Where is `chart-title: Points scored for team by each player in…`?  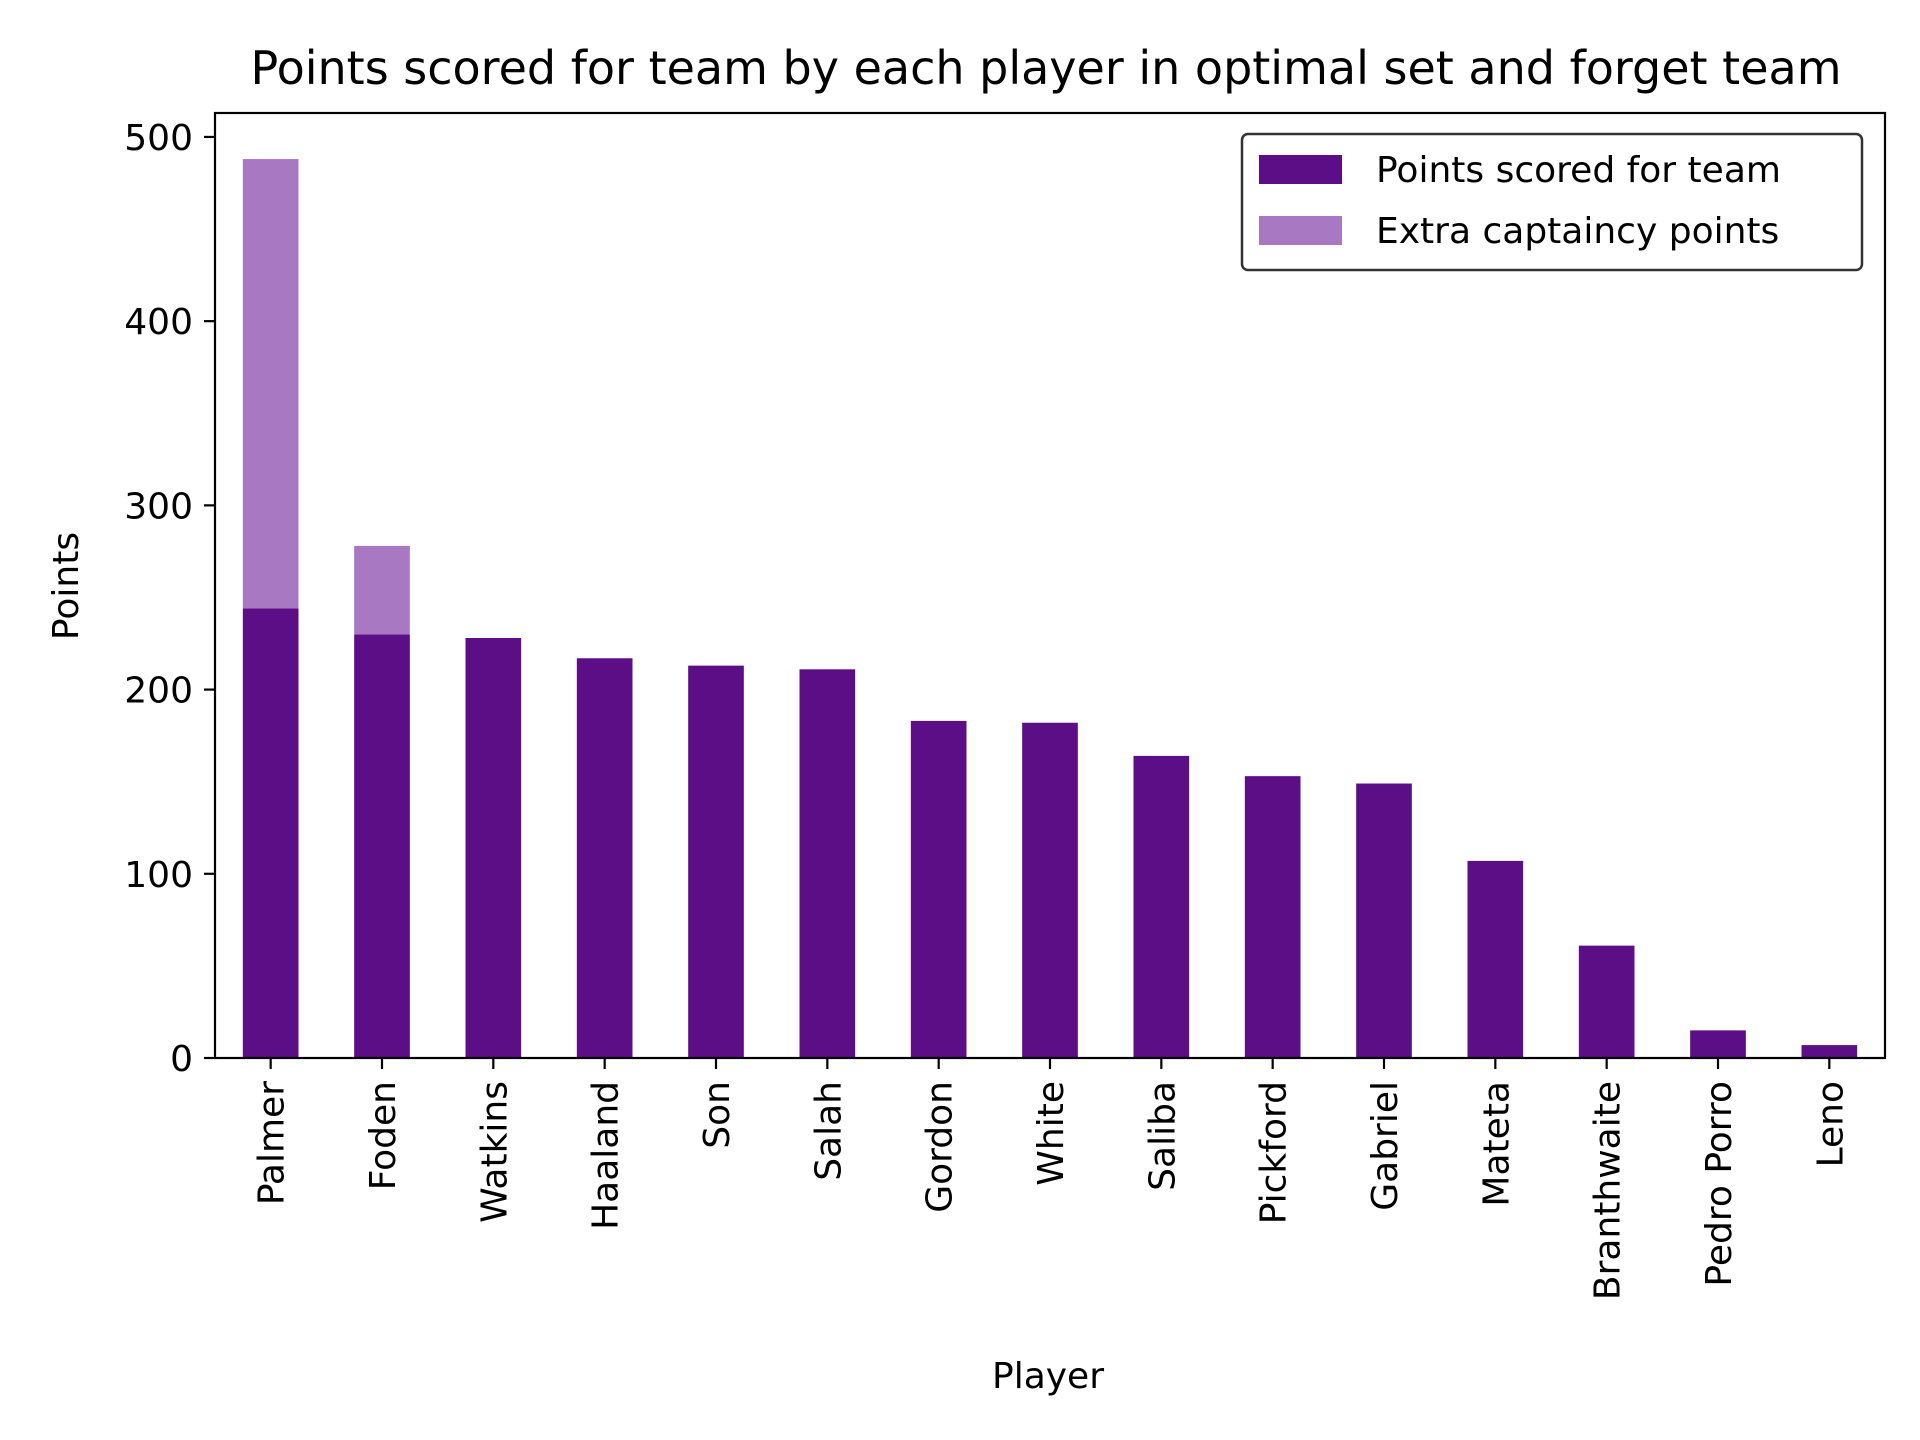 chart-title: Points scored for team by each player in… is located at coordinates (1045, 68).